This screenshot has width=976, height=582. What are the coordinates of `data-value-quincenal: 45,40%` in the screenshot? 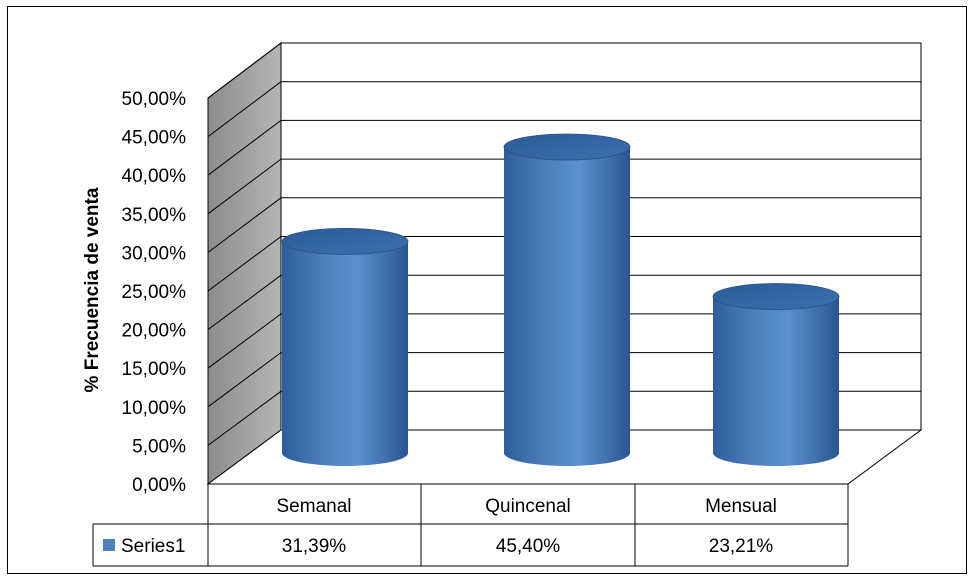 It's located at (528, 546).